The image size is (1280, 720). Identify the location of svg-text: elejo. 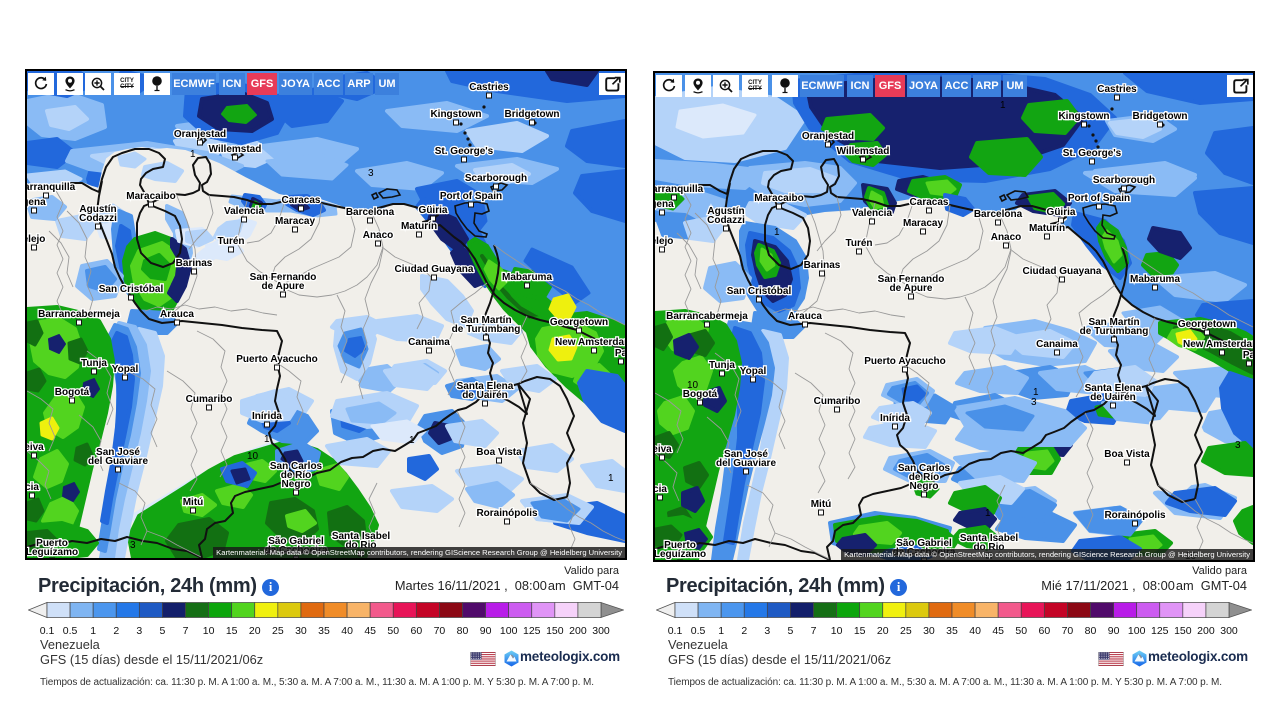
(36, 239).